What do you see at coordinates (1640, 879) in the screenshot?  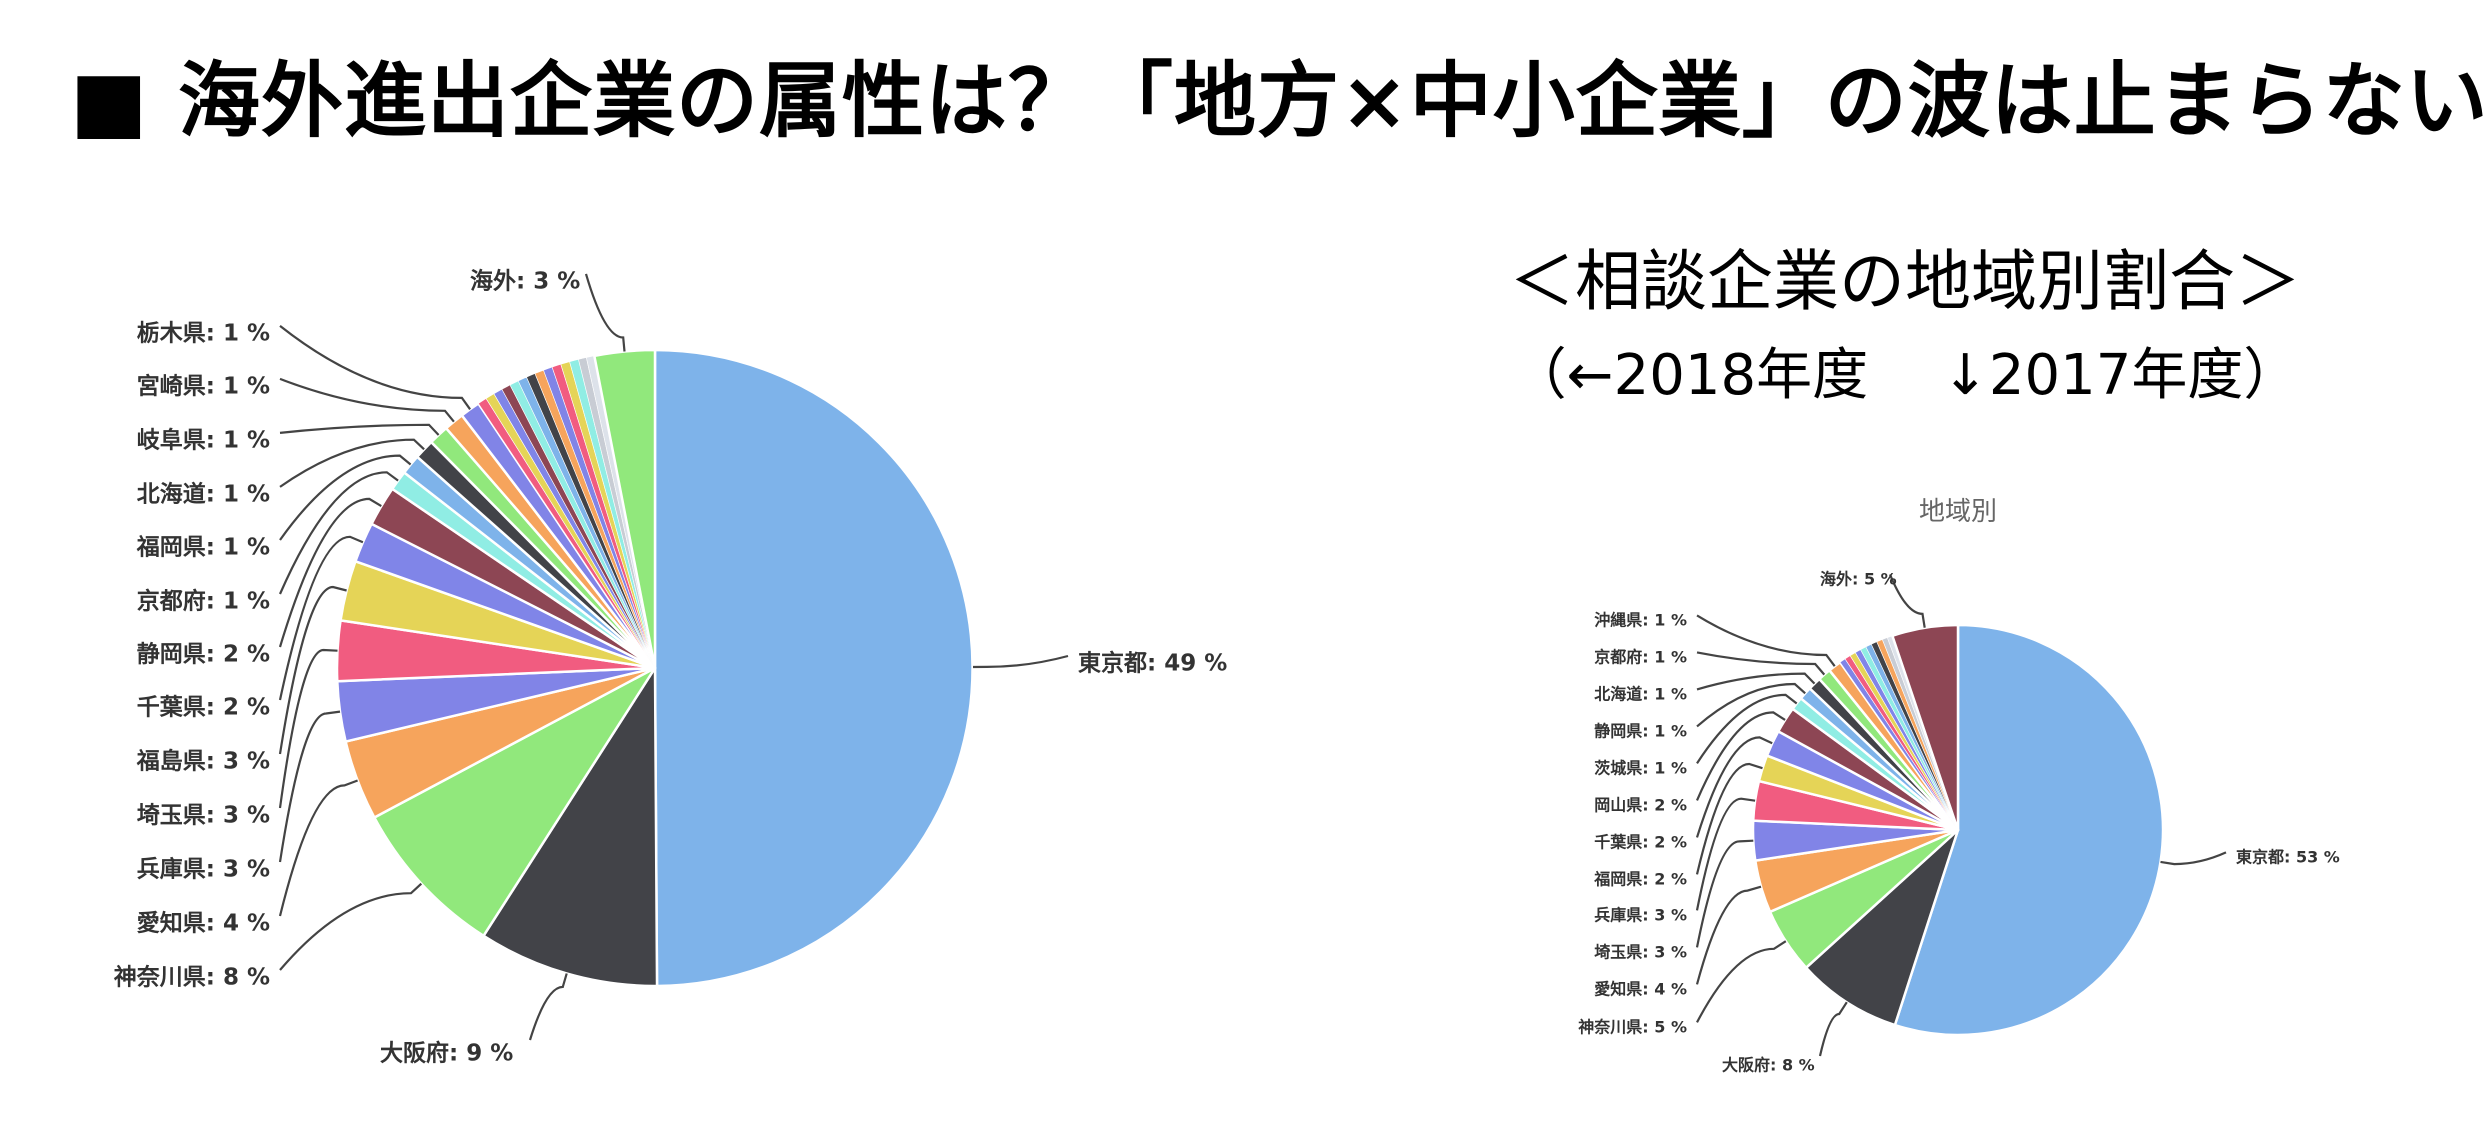 I see `data-label-福岡県: 福岡県: 2 %` at bounding box center [1640, 879].